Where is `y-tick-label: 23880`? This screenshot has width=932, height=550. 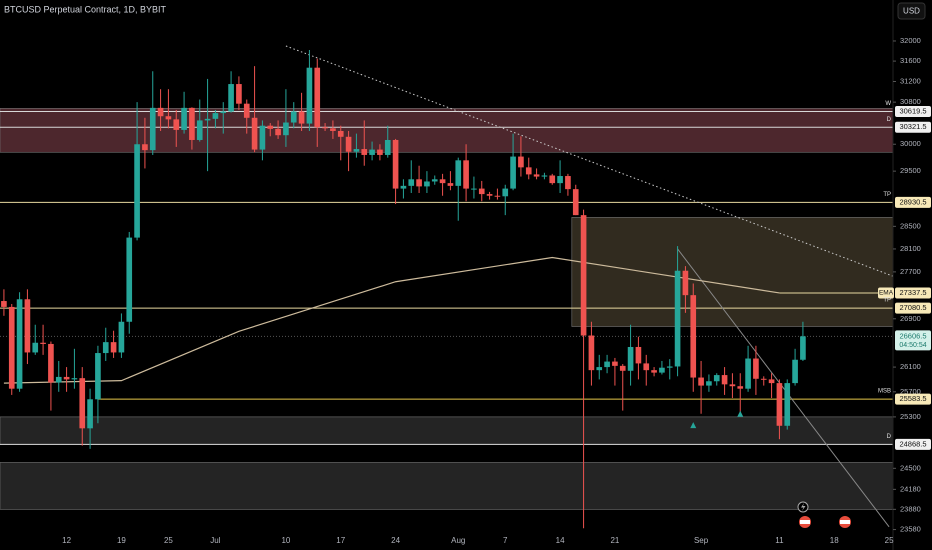 y-tick-label: 23880 is located at coordinates (910, 508).